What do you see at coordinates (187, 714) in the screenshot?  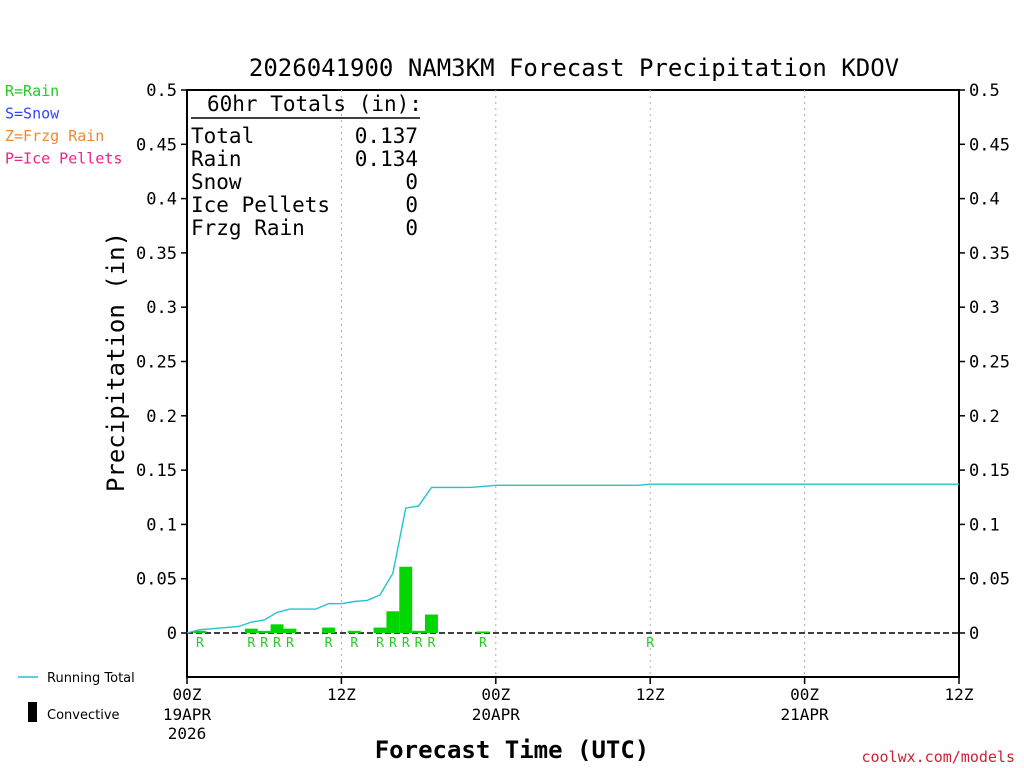 I see `x-tick-date: 19APR` at bounding box center [187, 714].